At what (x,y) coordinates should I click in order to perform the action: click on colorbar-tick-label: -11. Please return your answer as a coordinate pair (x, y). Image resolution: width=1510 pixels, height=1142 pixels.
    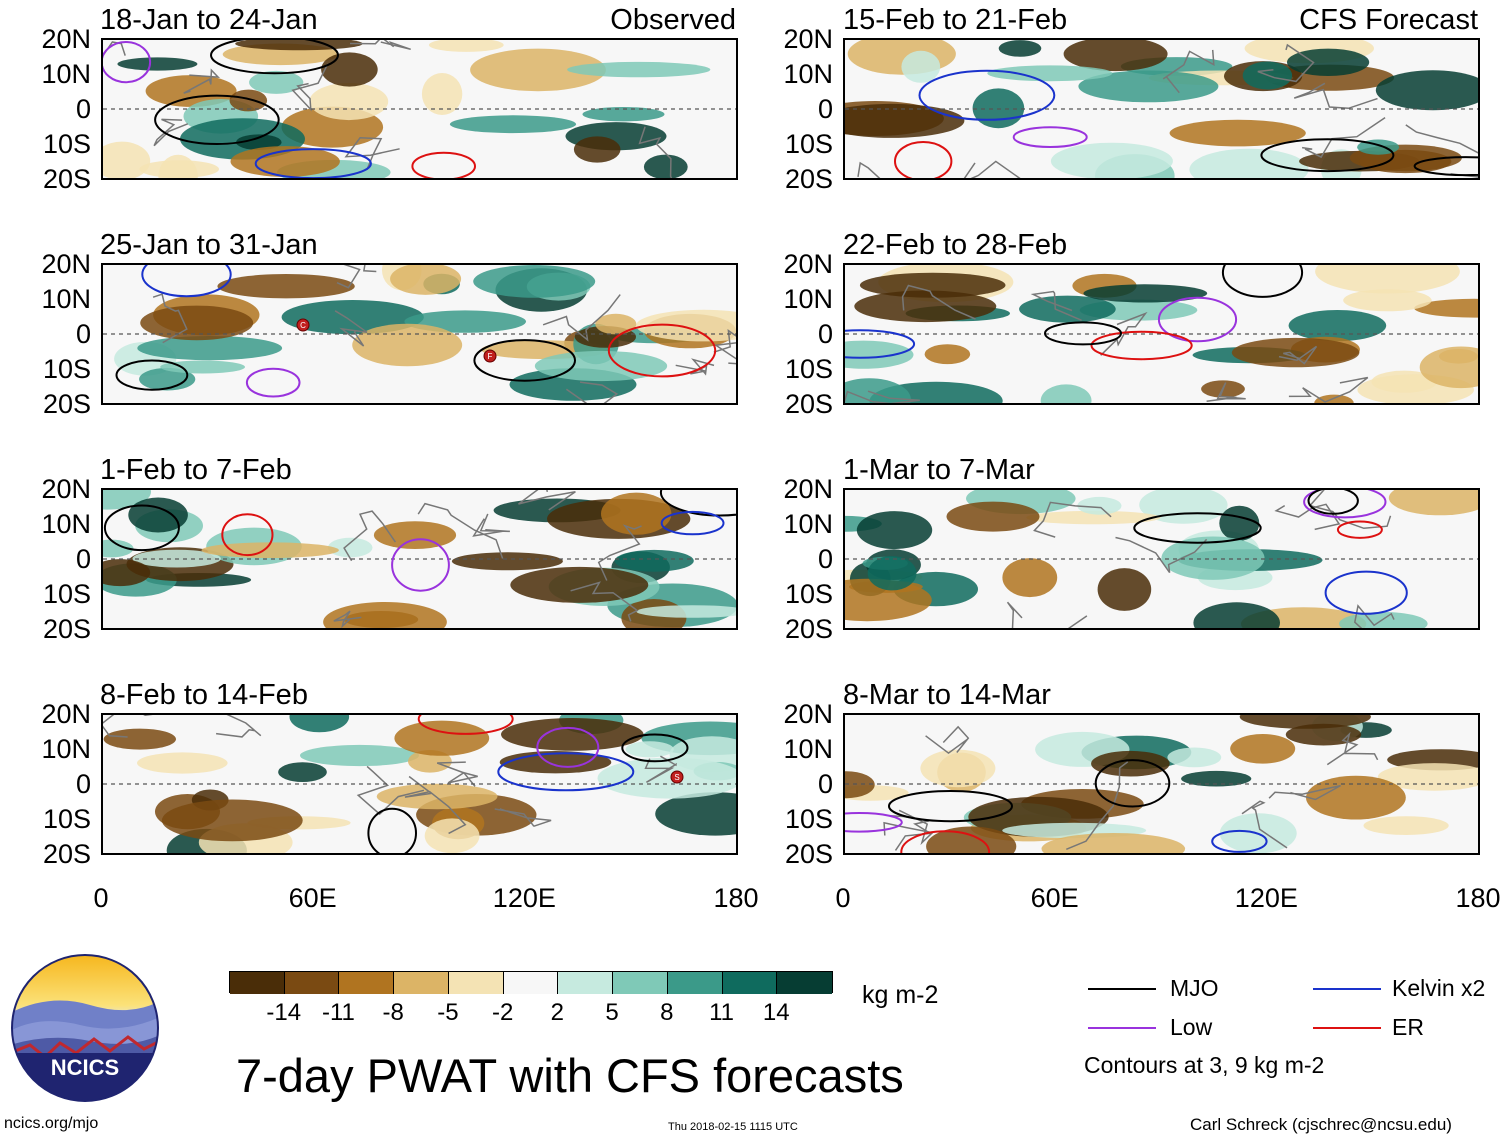
    Looking at the image, I should click on (338, 1012).